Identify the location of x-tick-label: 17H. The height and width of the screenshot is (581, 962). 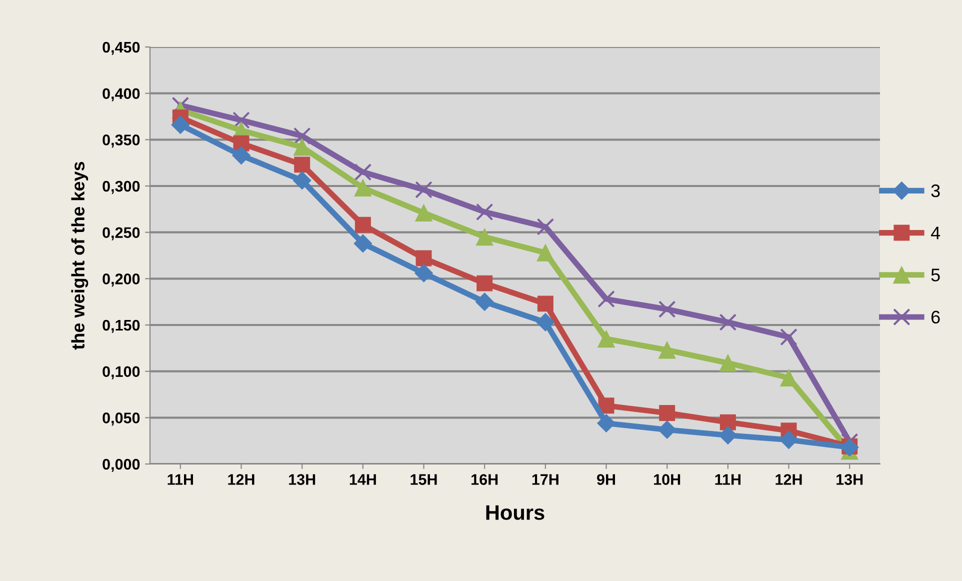
(545, 479).